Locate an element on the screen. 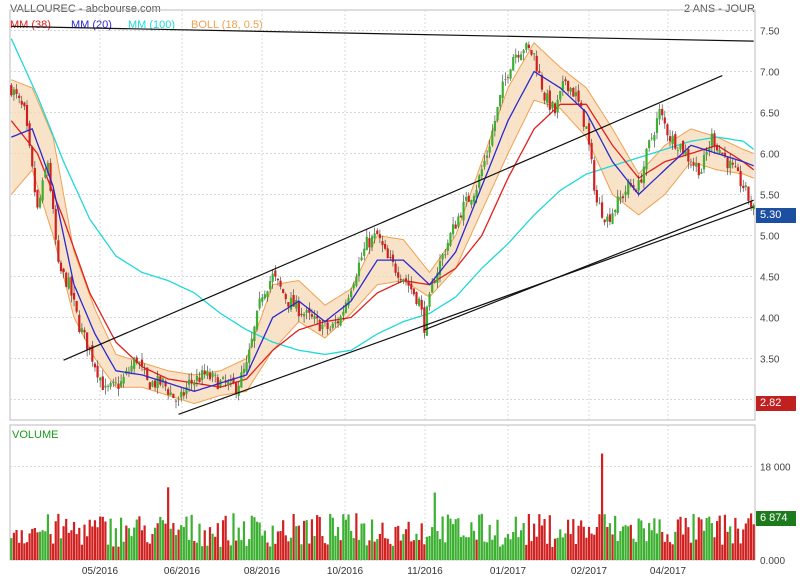 Image resolution: width=800 pixels, height=580 pixels. price-y-tick-label: 6.00 is located at coordinates (770, 155).